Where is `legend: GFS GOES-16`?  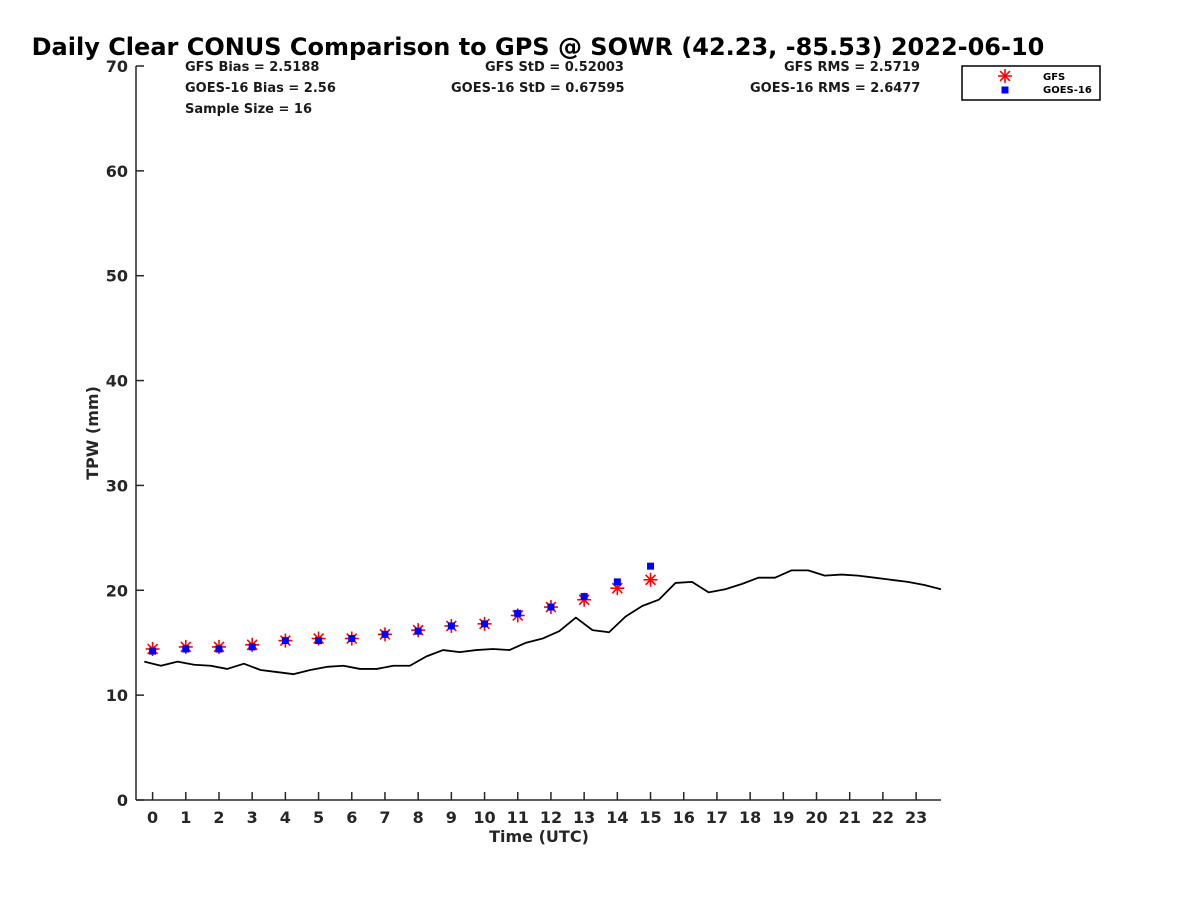
legend: GFS GOES-16 is located at coordinates (1031, 83).